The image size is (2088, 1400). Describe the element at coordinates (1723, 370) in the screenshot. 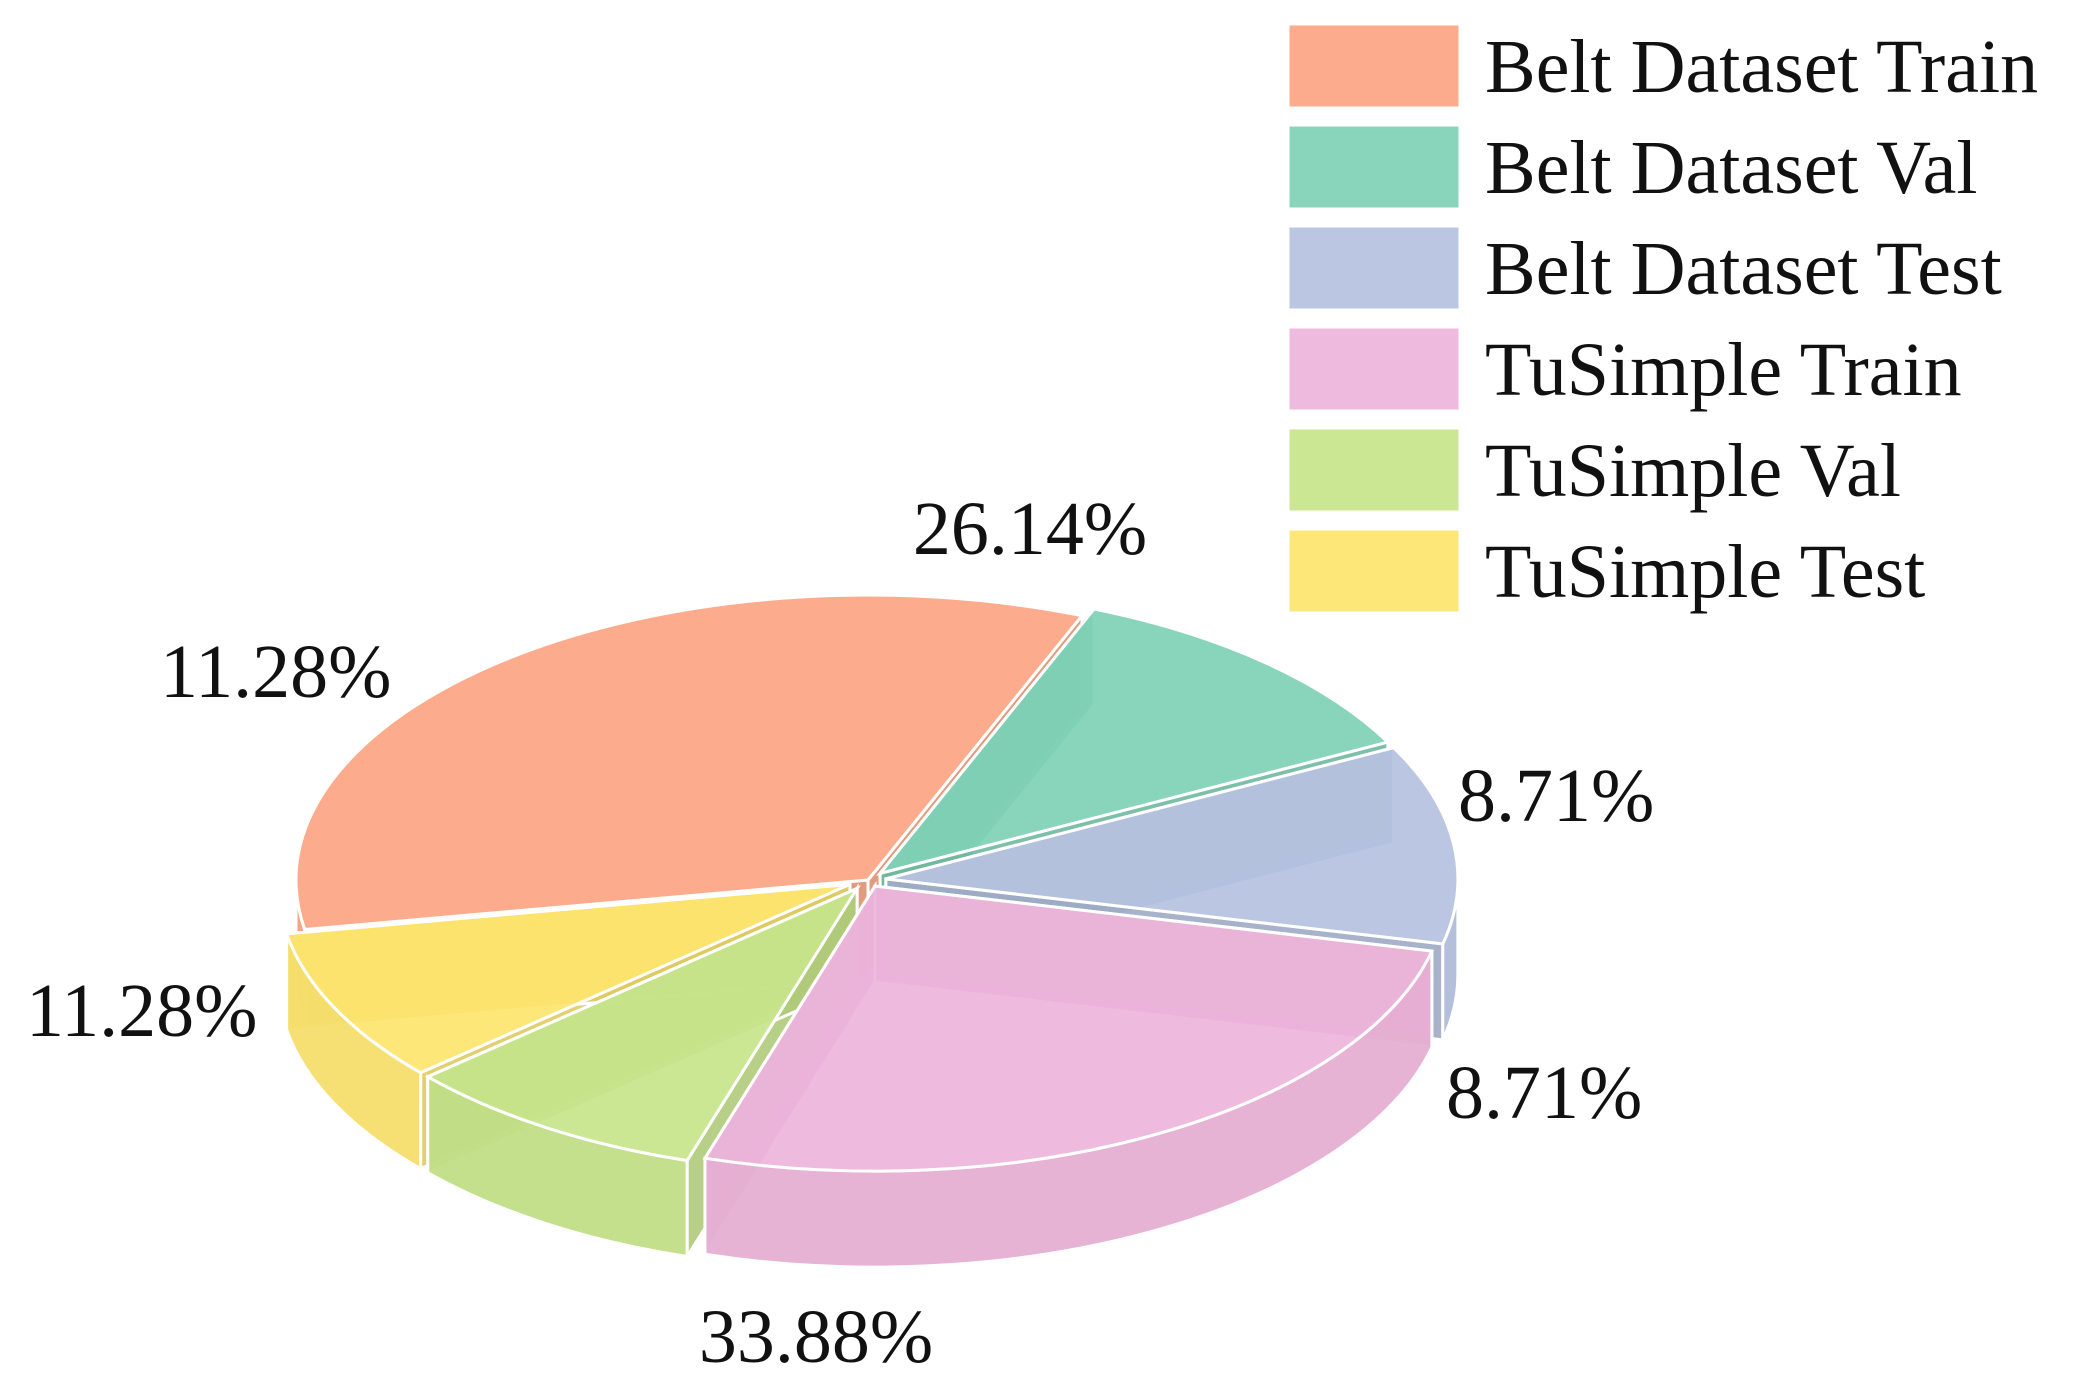

I see `legend-label: TuSimple Train` at that location.